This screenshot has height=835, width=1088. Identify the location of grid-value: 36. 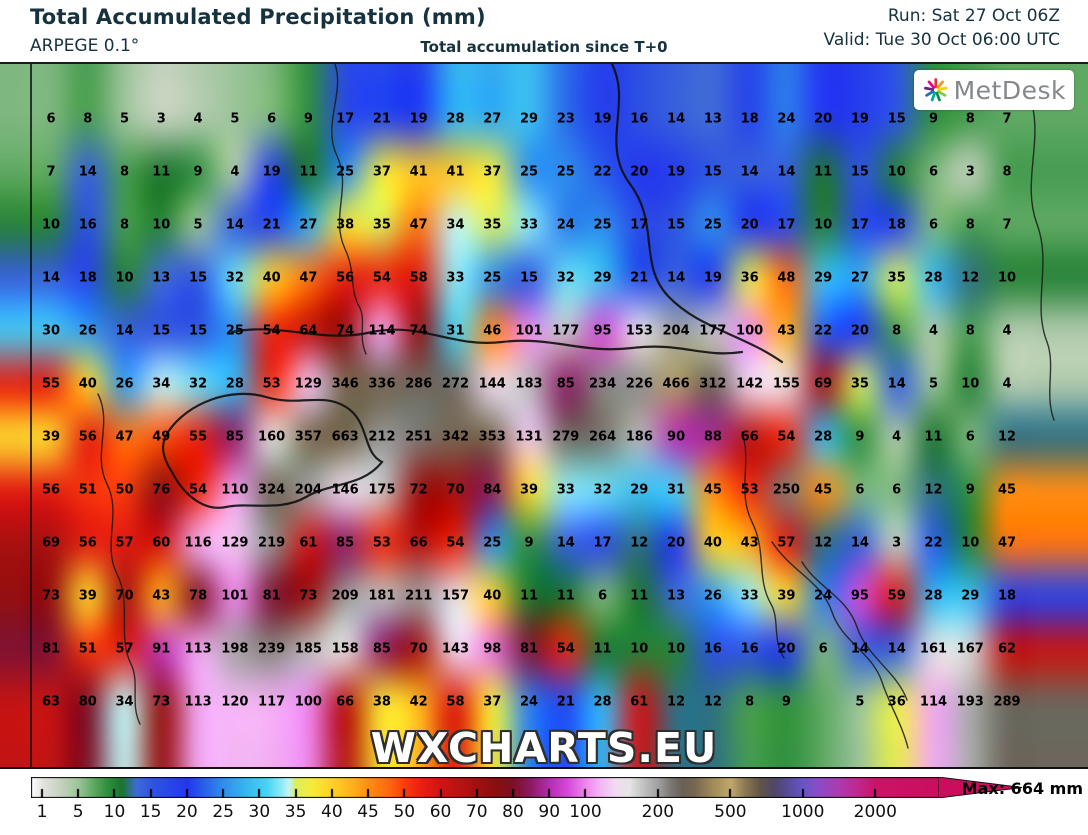
(896, 702).